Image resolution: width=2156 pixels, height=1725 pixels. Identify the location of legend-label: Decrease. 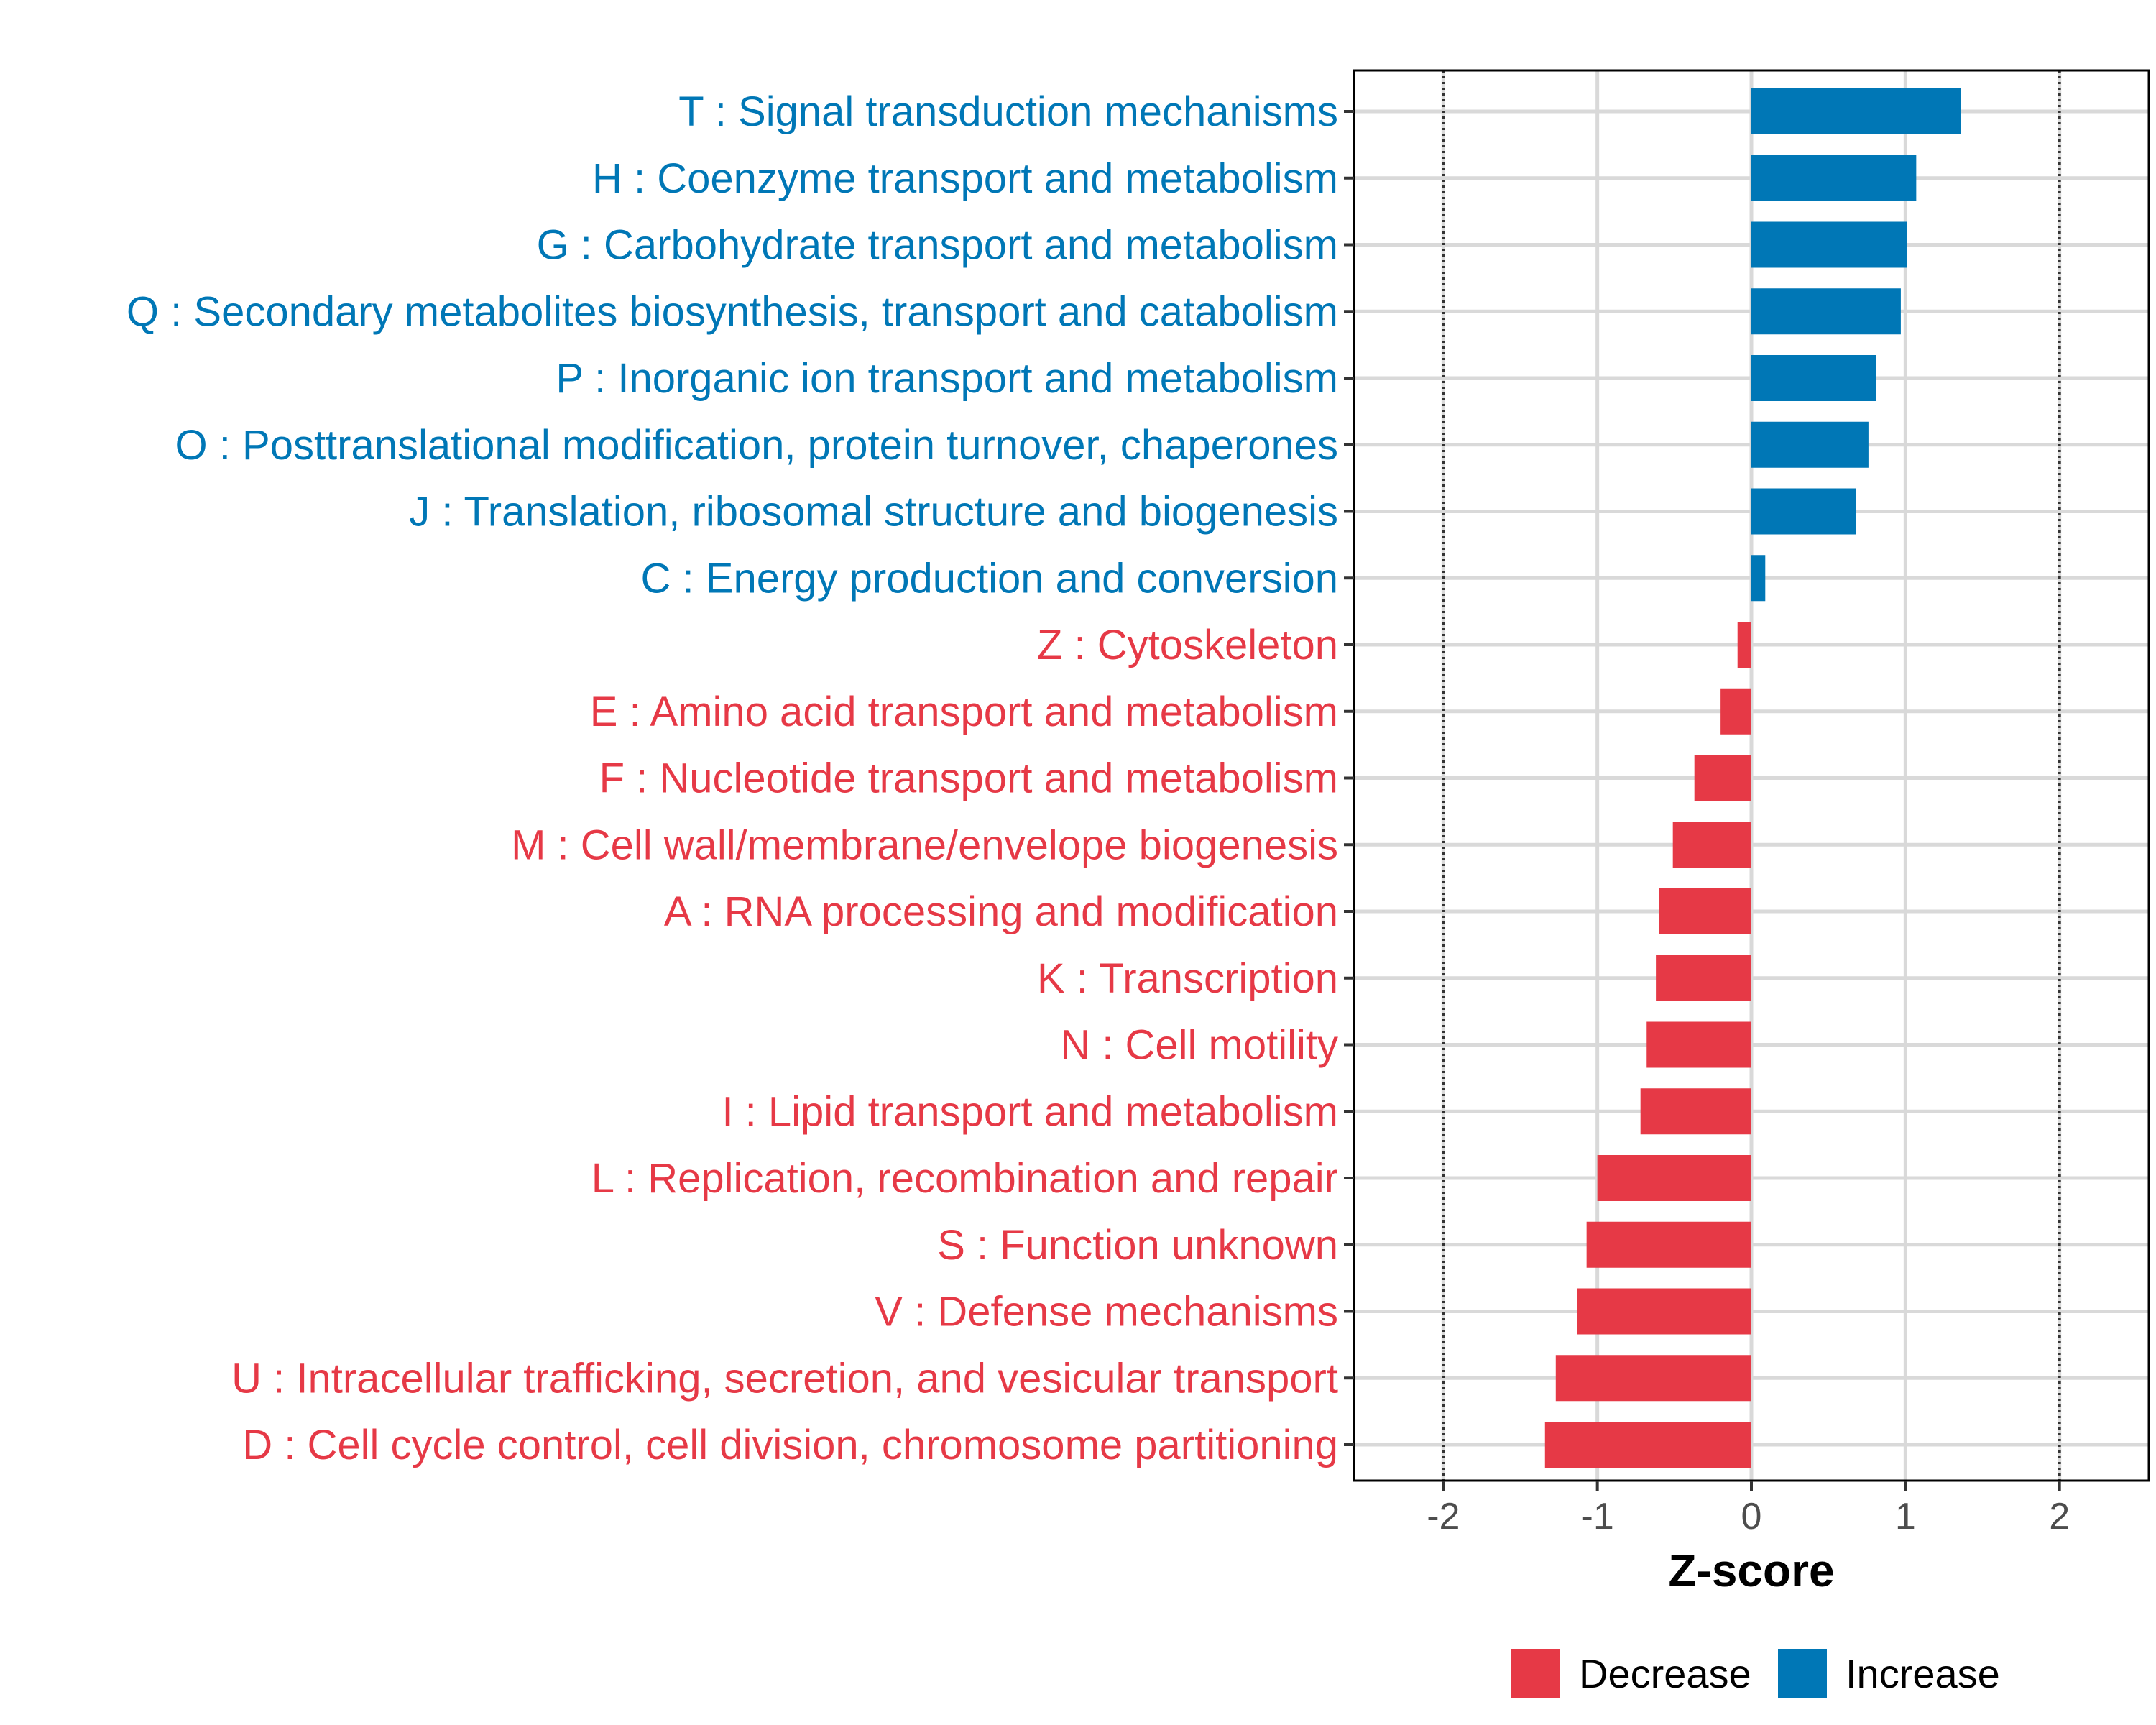
(1665, 1673).